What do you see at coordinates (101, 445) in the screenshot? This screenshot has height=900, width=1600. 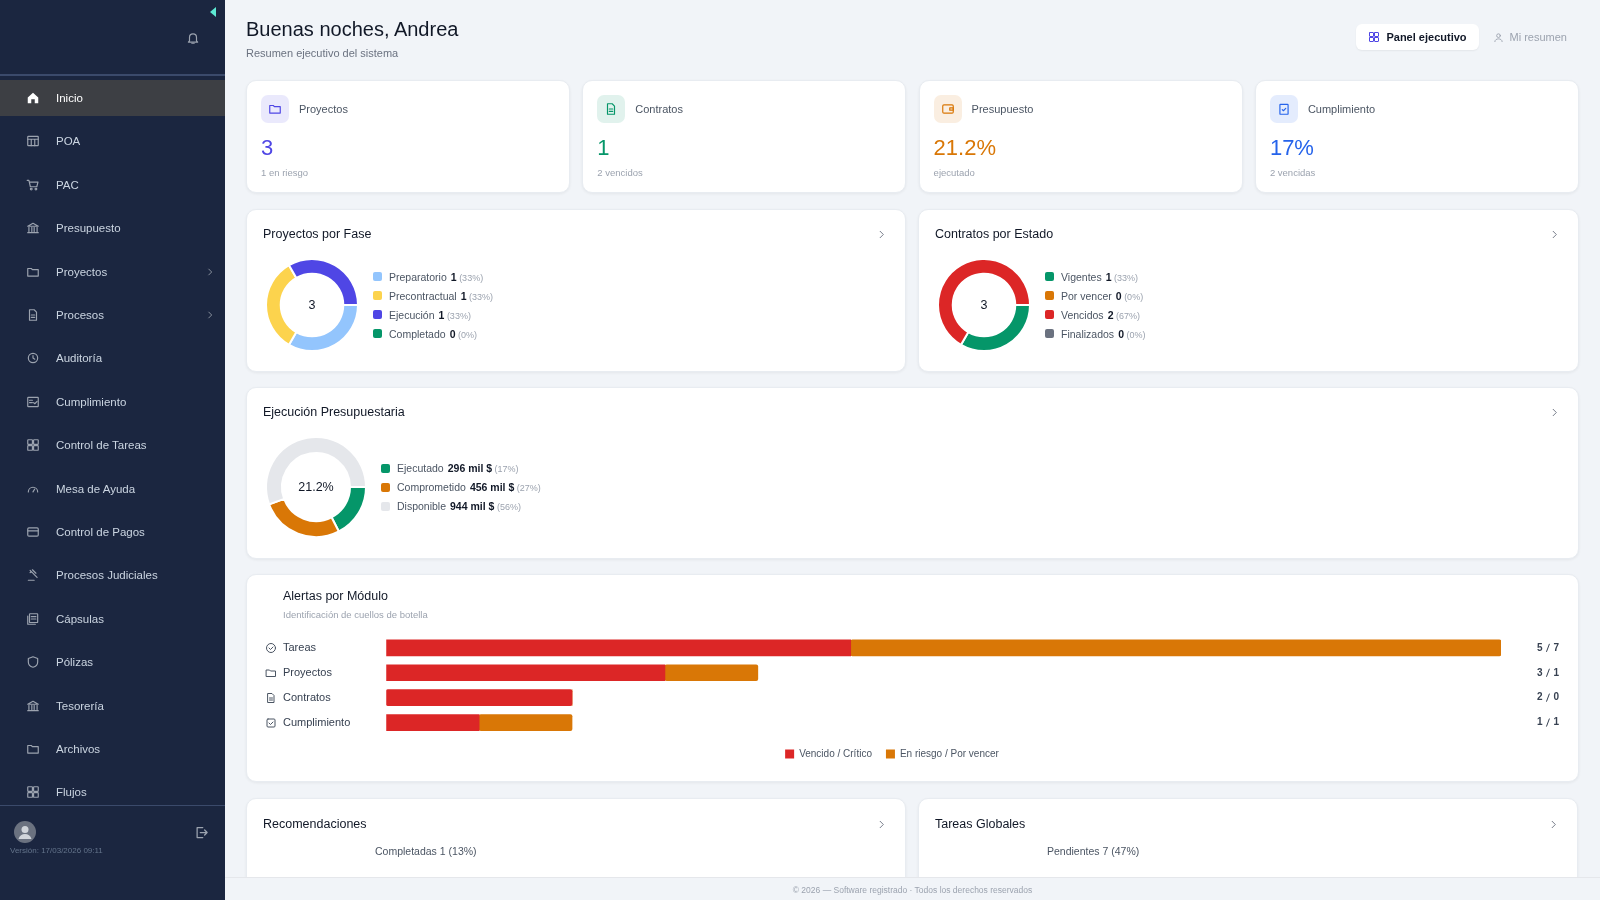 I see `text: Control de Tareas` at bounding box center [101, 445].